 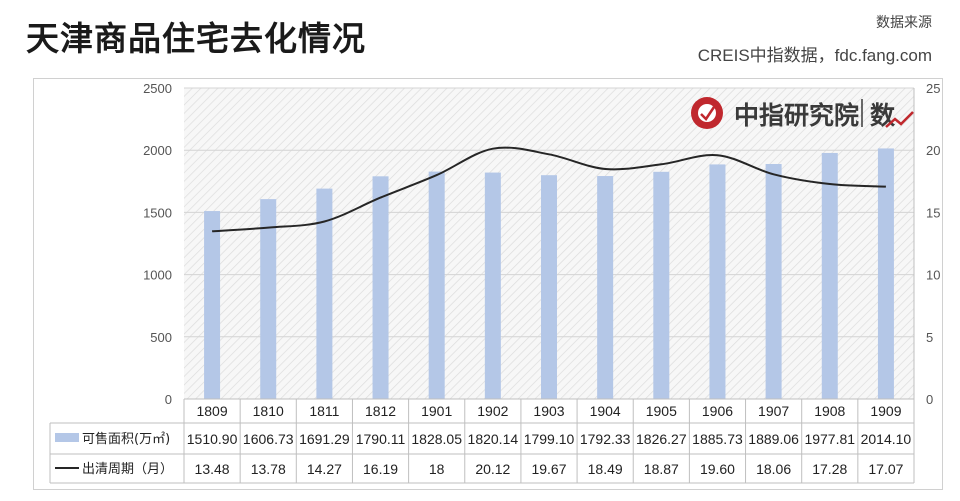 I want to click on watermark: 中指研究院 数, so click(x=802, y=113).